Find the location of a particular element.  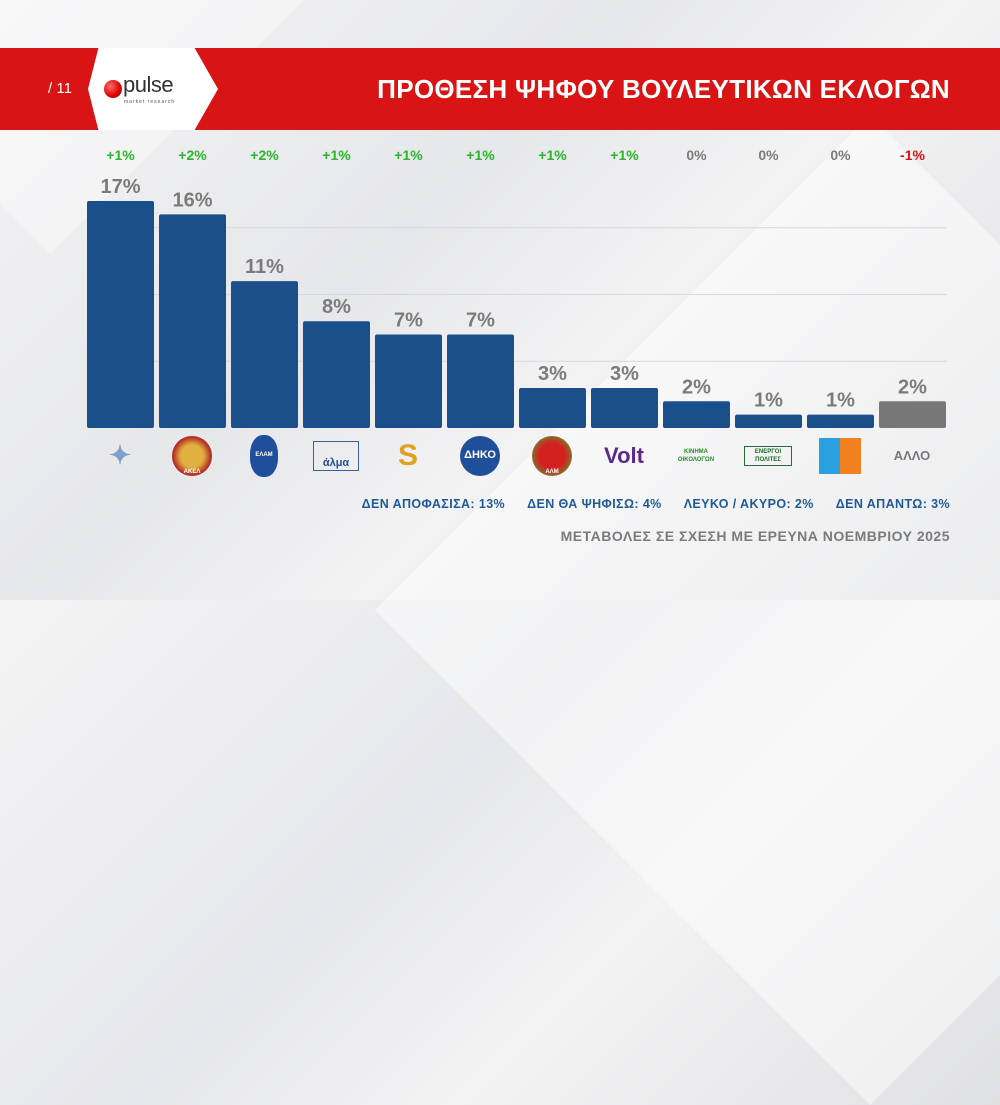

party-logo-icon: Volt is located at coordinates (624, 455).